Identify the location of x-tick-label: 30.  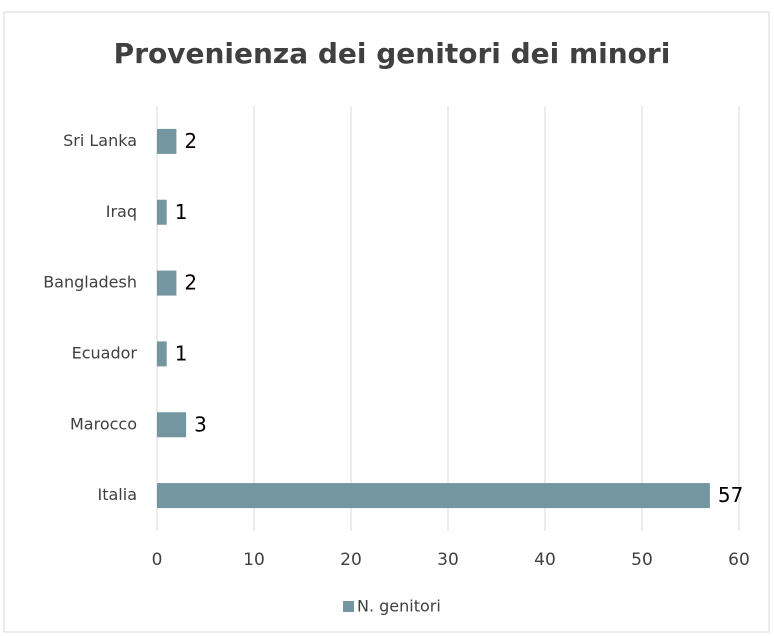
(448, 560).